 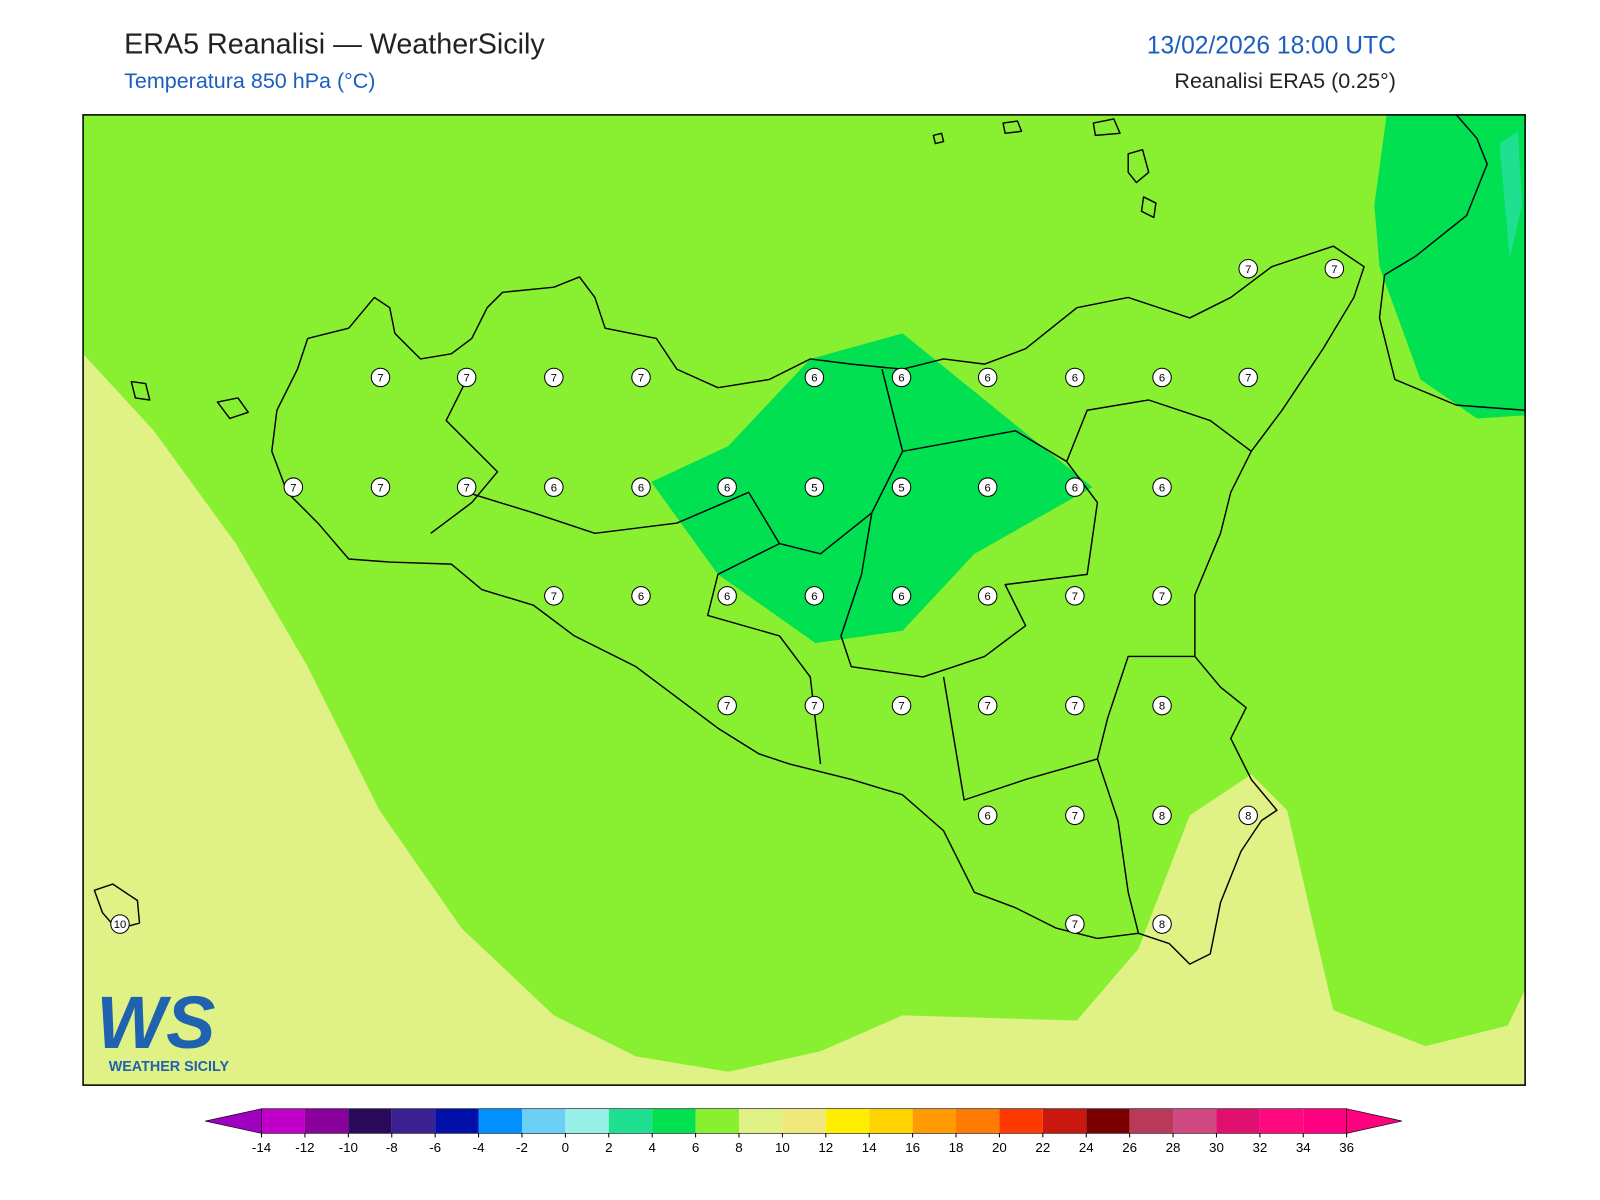 What do you see at coordinates (304, 1147) in the screenshot?
I see `colorbar-tick-label: -12` at bounding box center [304, 1147].